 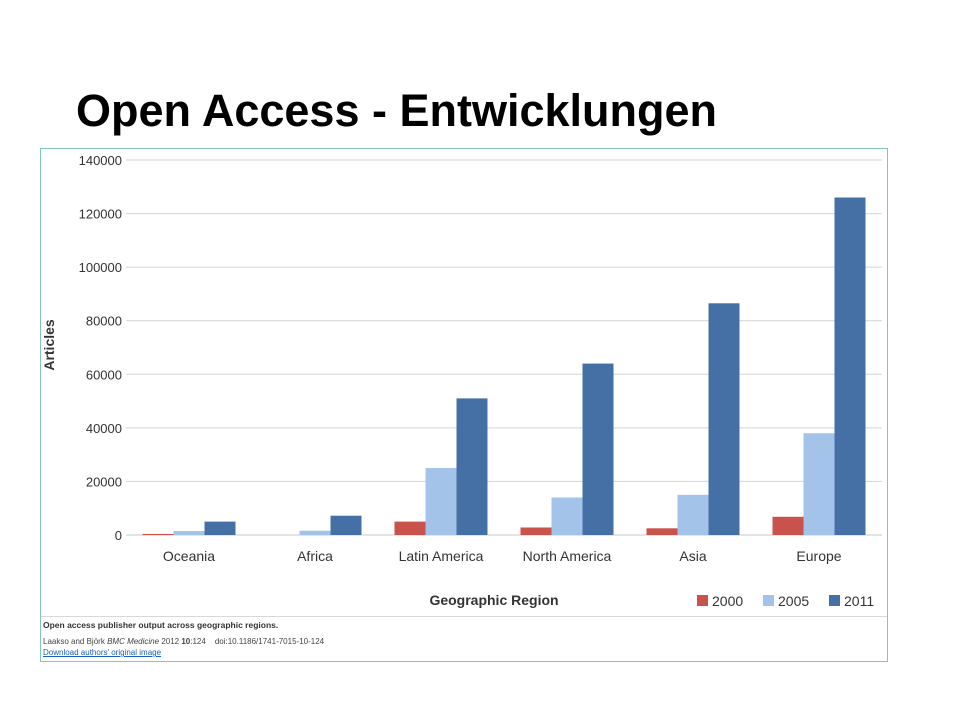 I want to click on bar-2005-north-america, so click(x=567, y=516).